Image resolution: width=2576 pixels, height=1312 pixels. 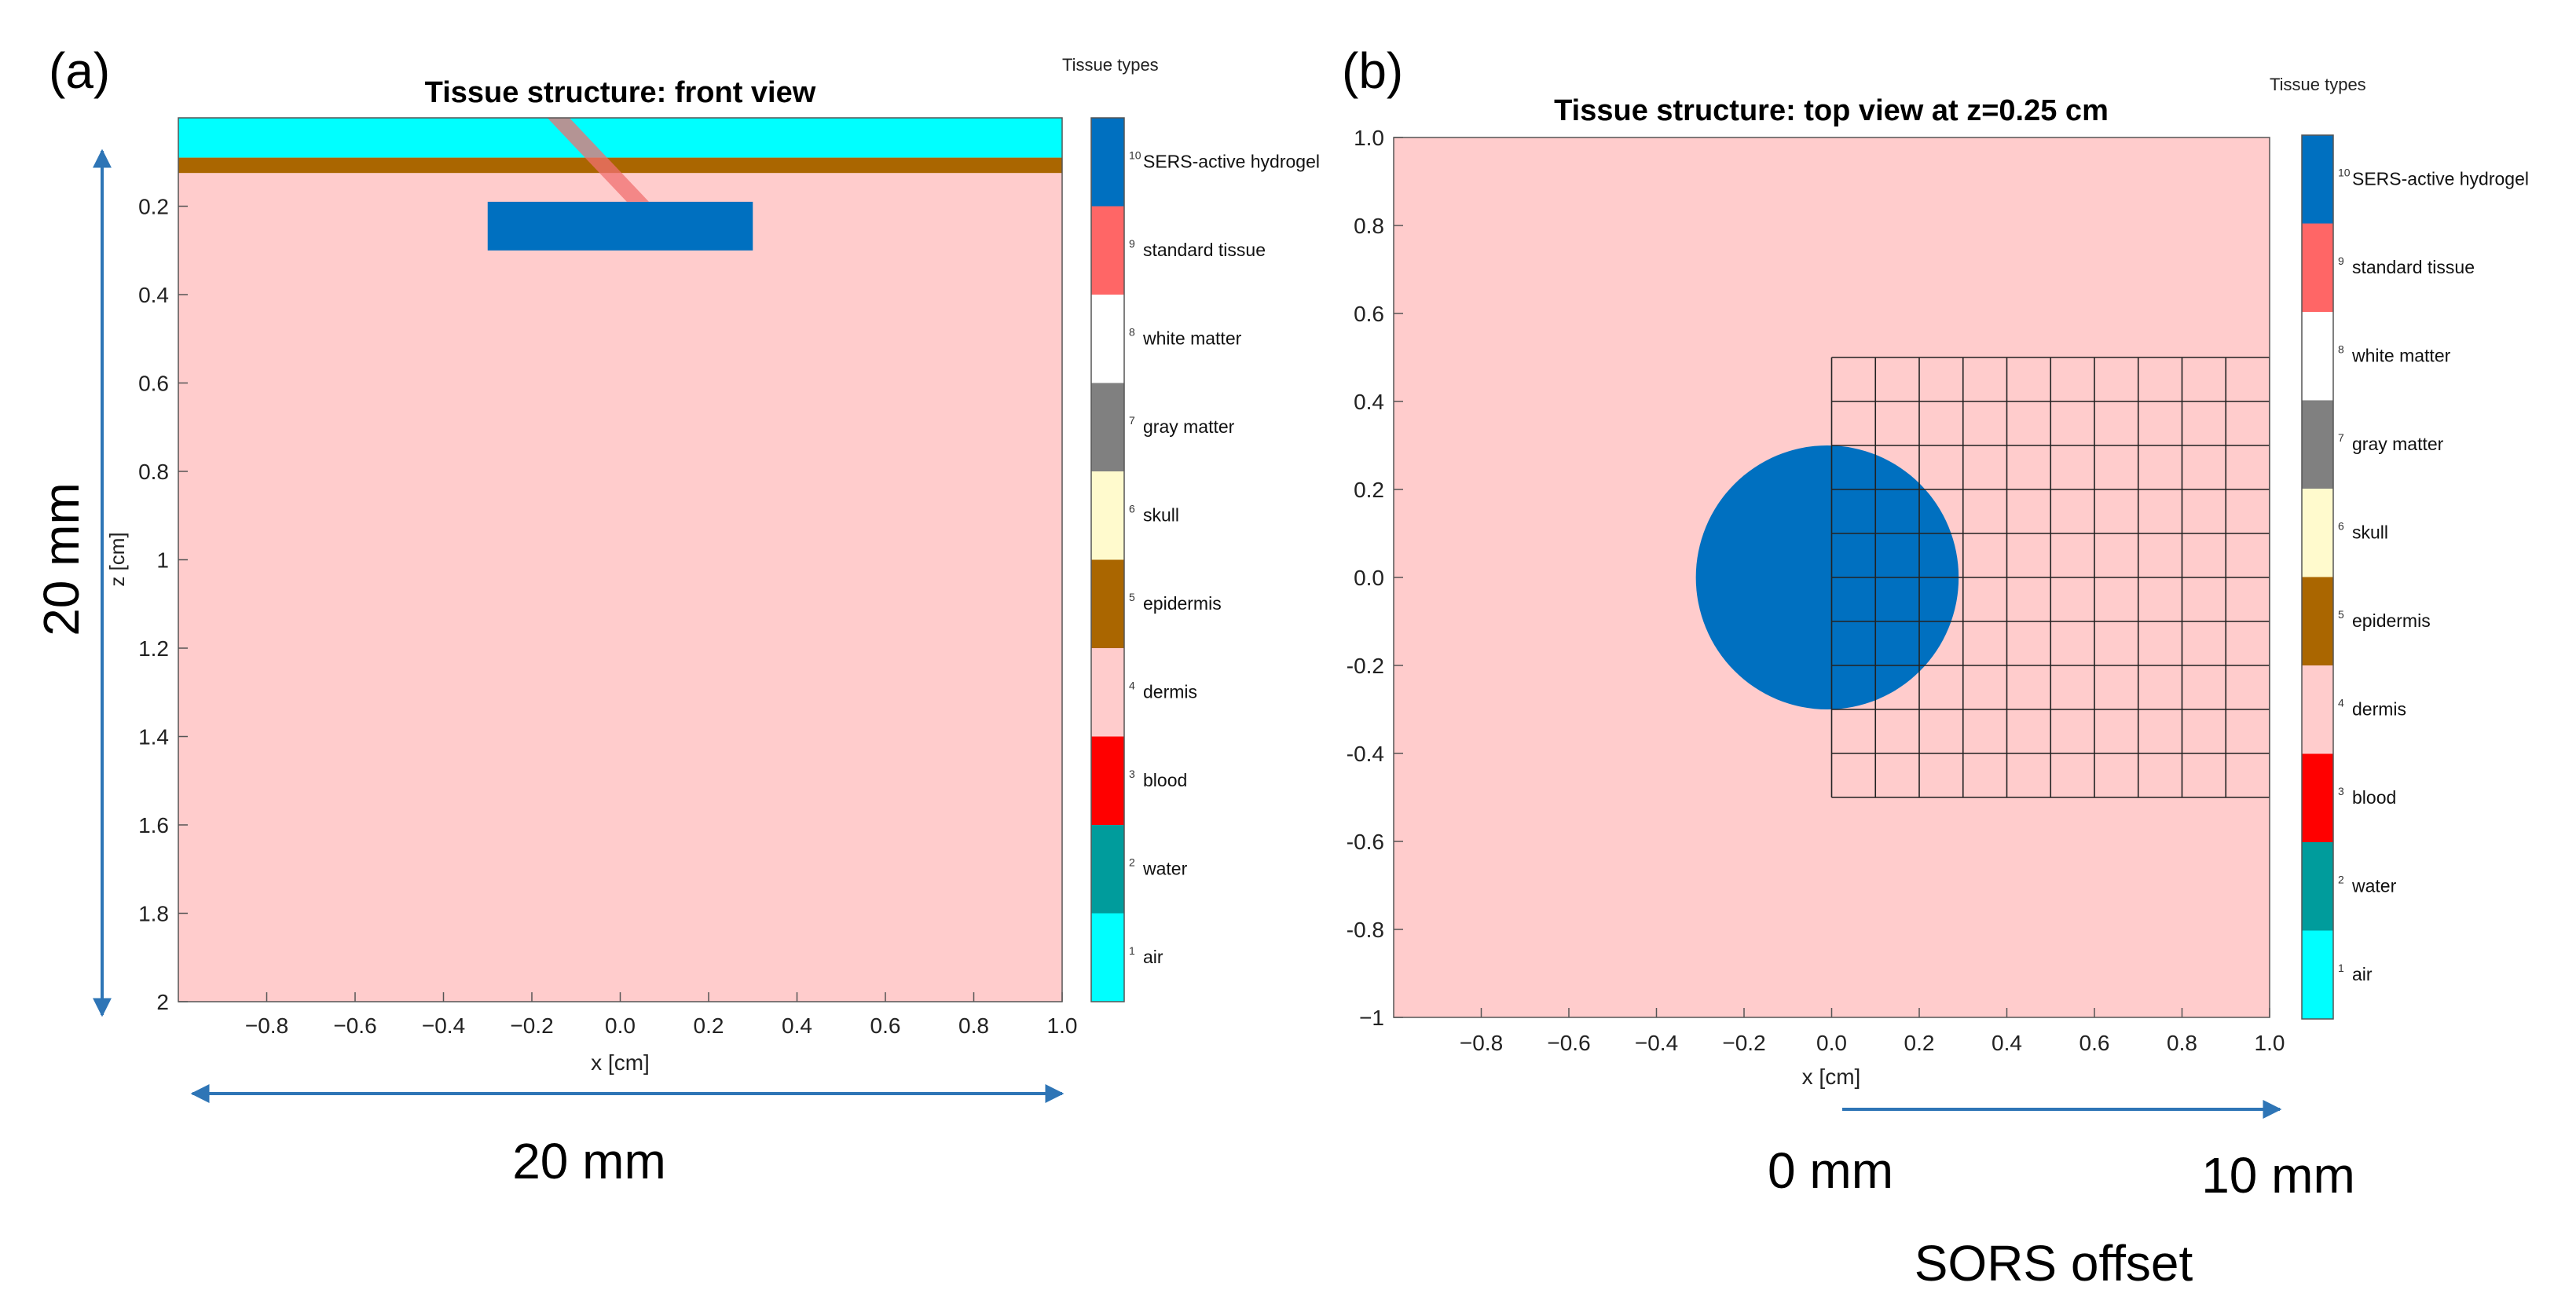 What do you see at coordinates (2341, 261) in the screenshot?
I see `colorbar-index: 9` at bounding box center [2341, 261].